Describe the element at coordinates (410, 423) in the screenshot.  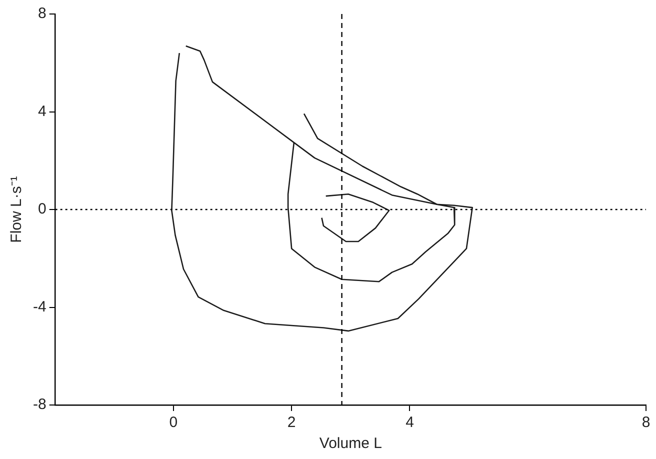
I see `x-tick-label: 4` at that location.